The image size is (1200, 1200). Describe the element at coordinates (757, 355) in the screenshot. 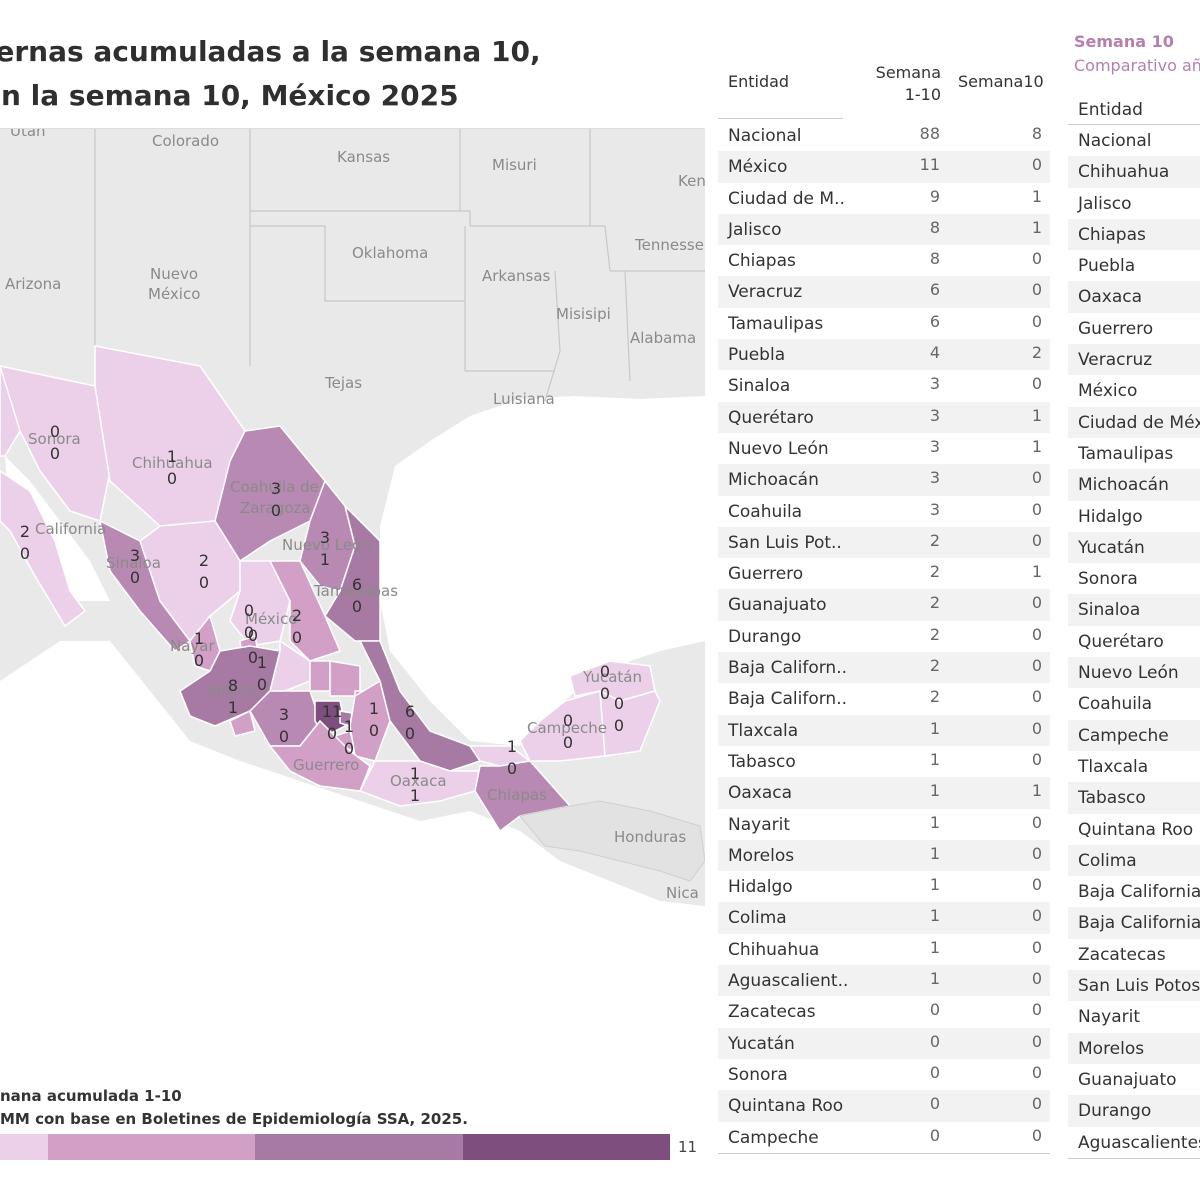

I see `row-entity: Puebla` at that location.